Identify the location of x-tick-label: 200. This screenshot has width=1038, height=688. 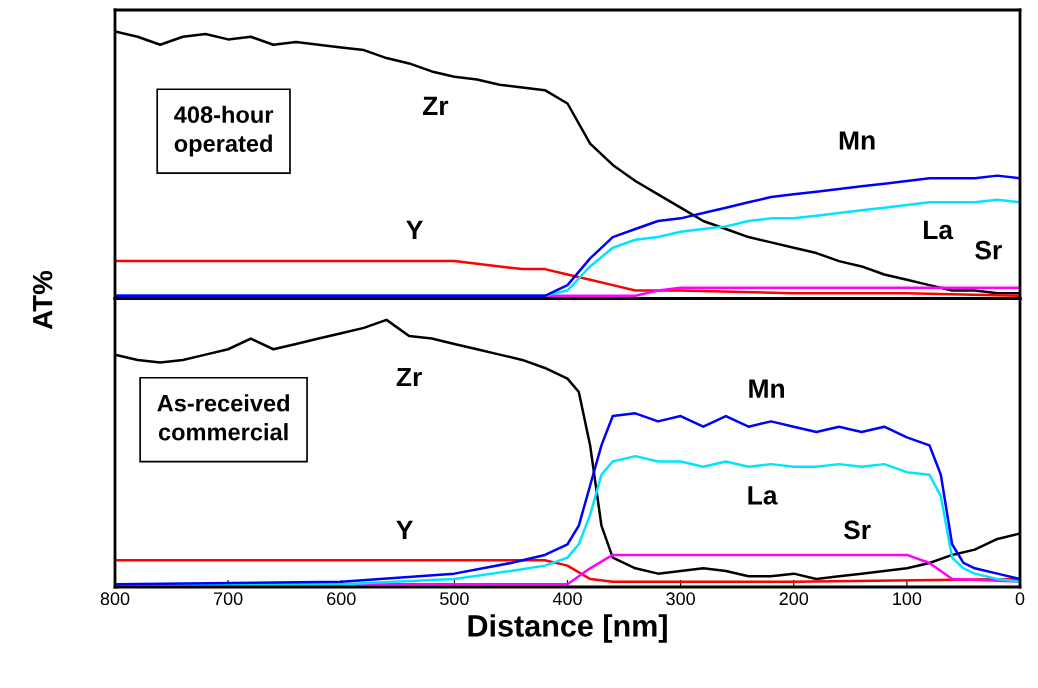
(794, 599).